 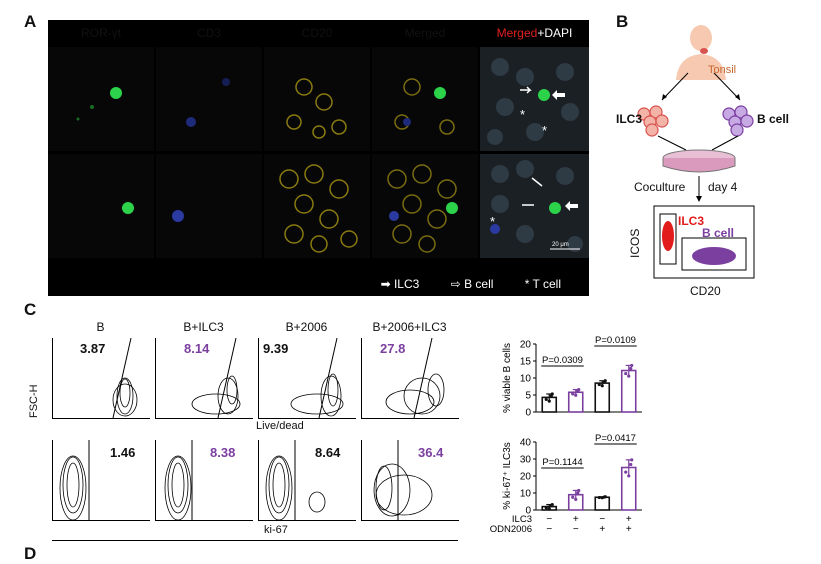 What do you see at coordinates (393, 348) in the screenshot?
I see `pct-r1-b2006ilc3: 27.8` at bounding box center [393, 348].